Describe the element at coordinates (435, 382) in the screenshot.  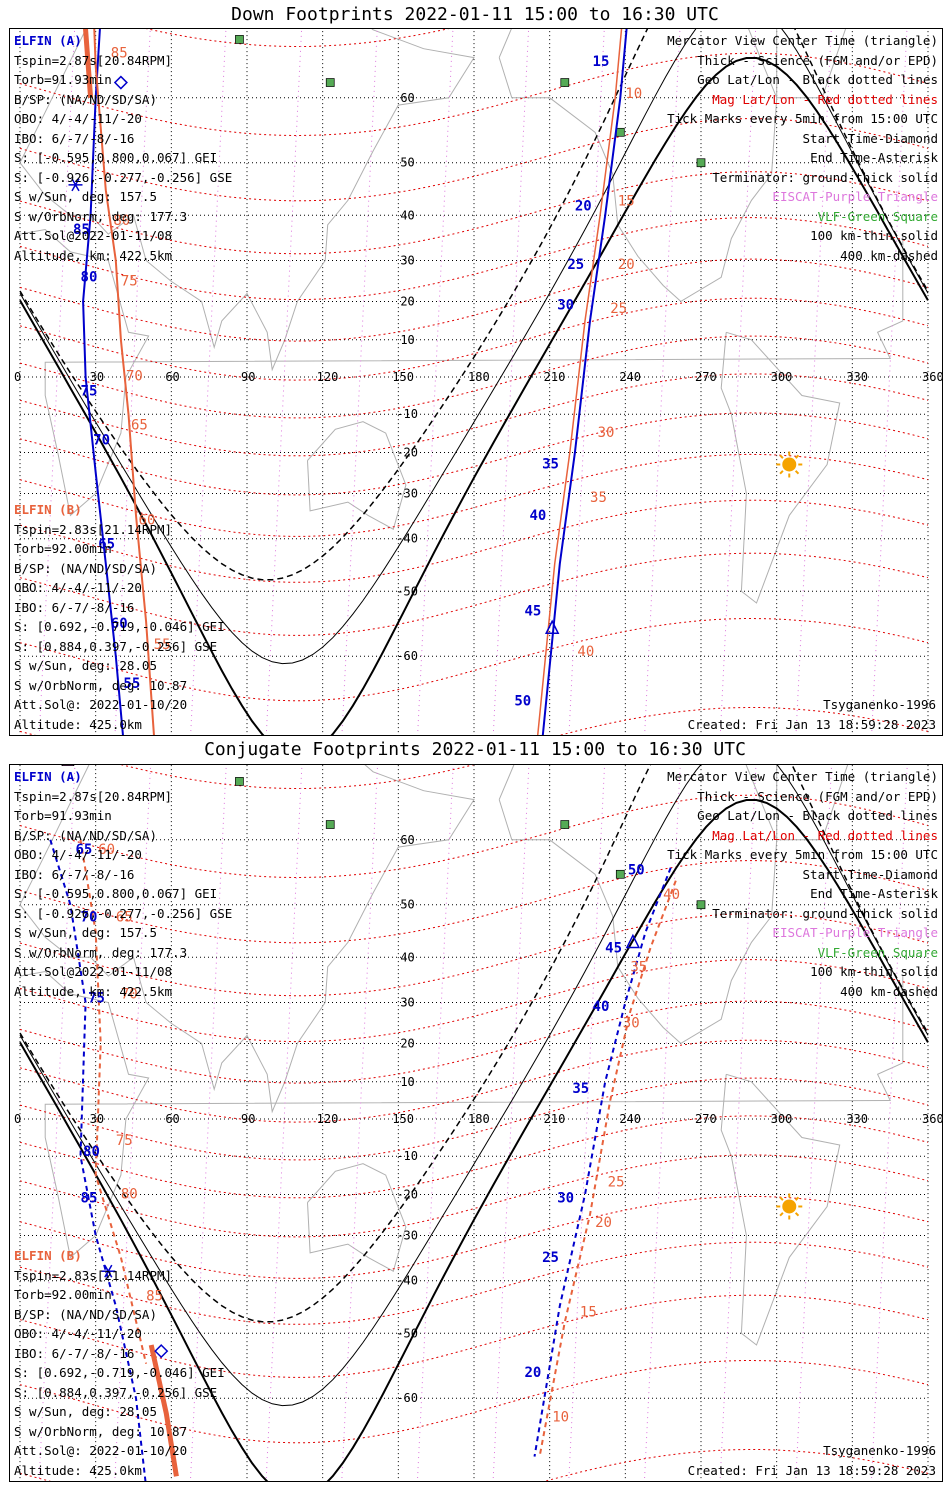
I see `mag-lon-line` at that location.